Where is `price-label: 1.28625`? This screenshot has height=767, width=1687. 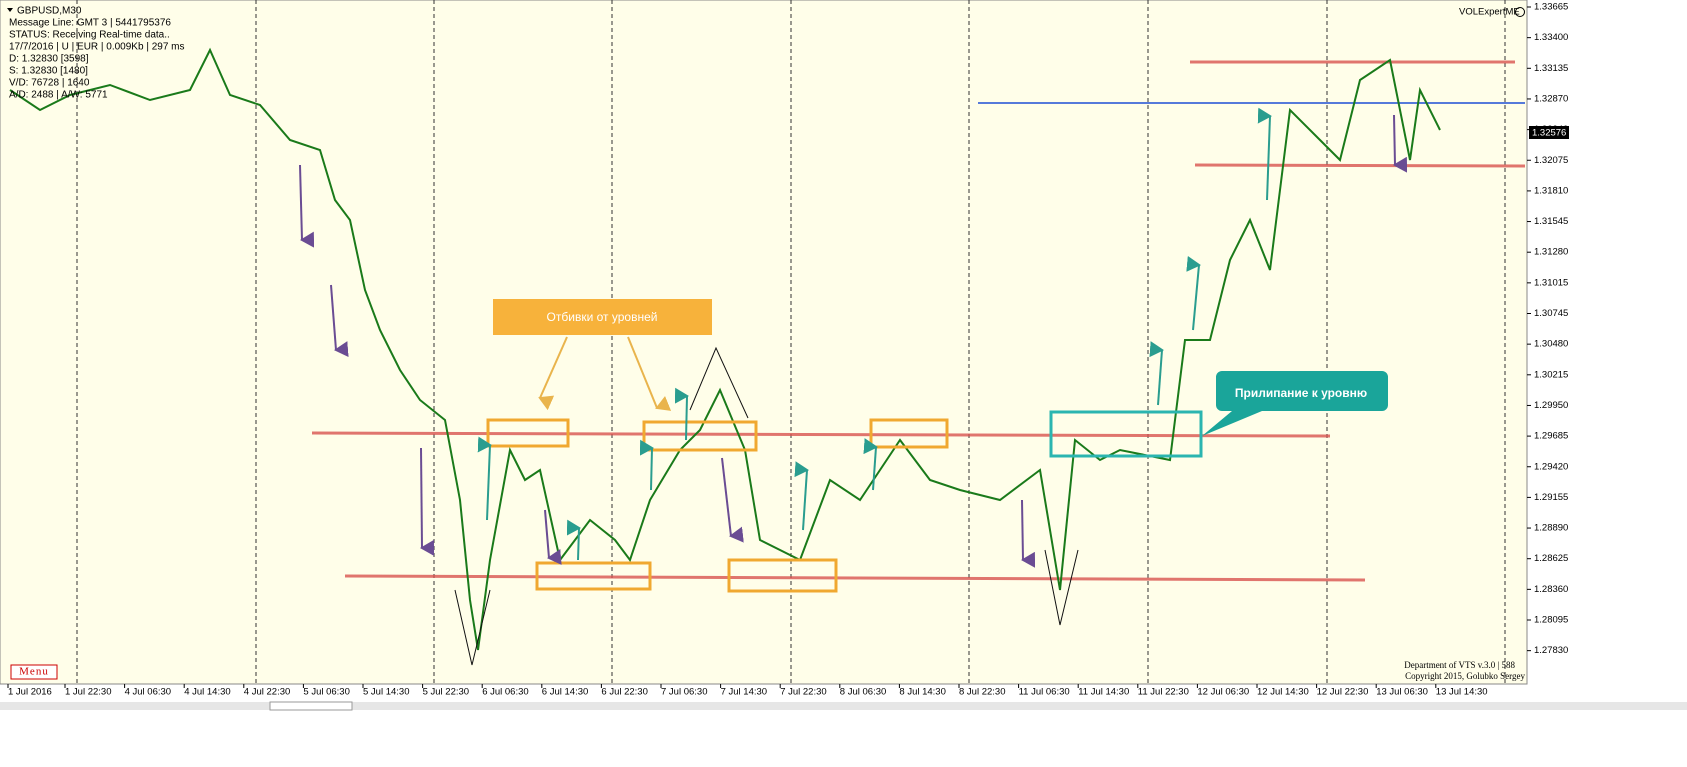
price-label: 1.28625 is located at coordinates (1551, 558).